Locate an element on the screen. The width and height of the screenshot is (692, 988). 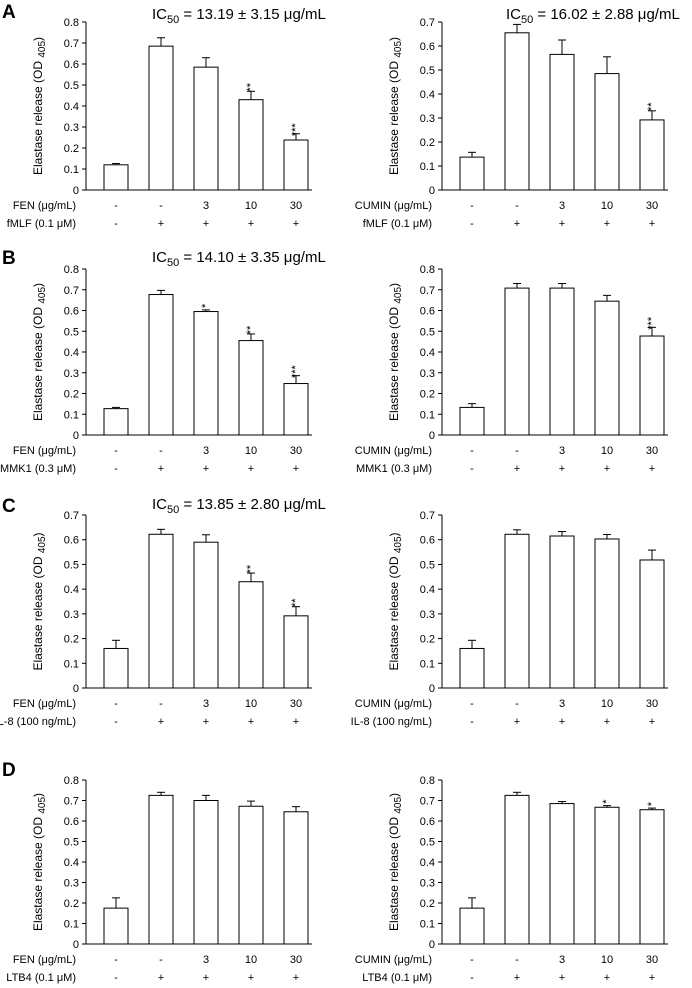
panel-letter-c: C is located at coordinates (9, 506).